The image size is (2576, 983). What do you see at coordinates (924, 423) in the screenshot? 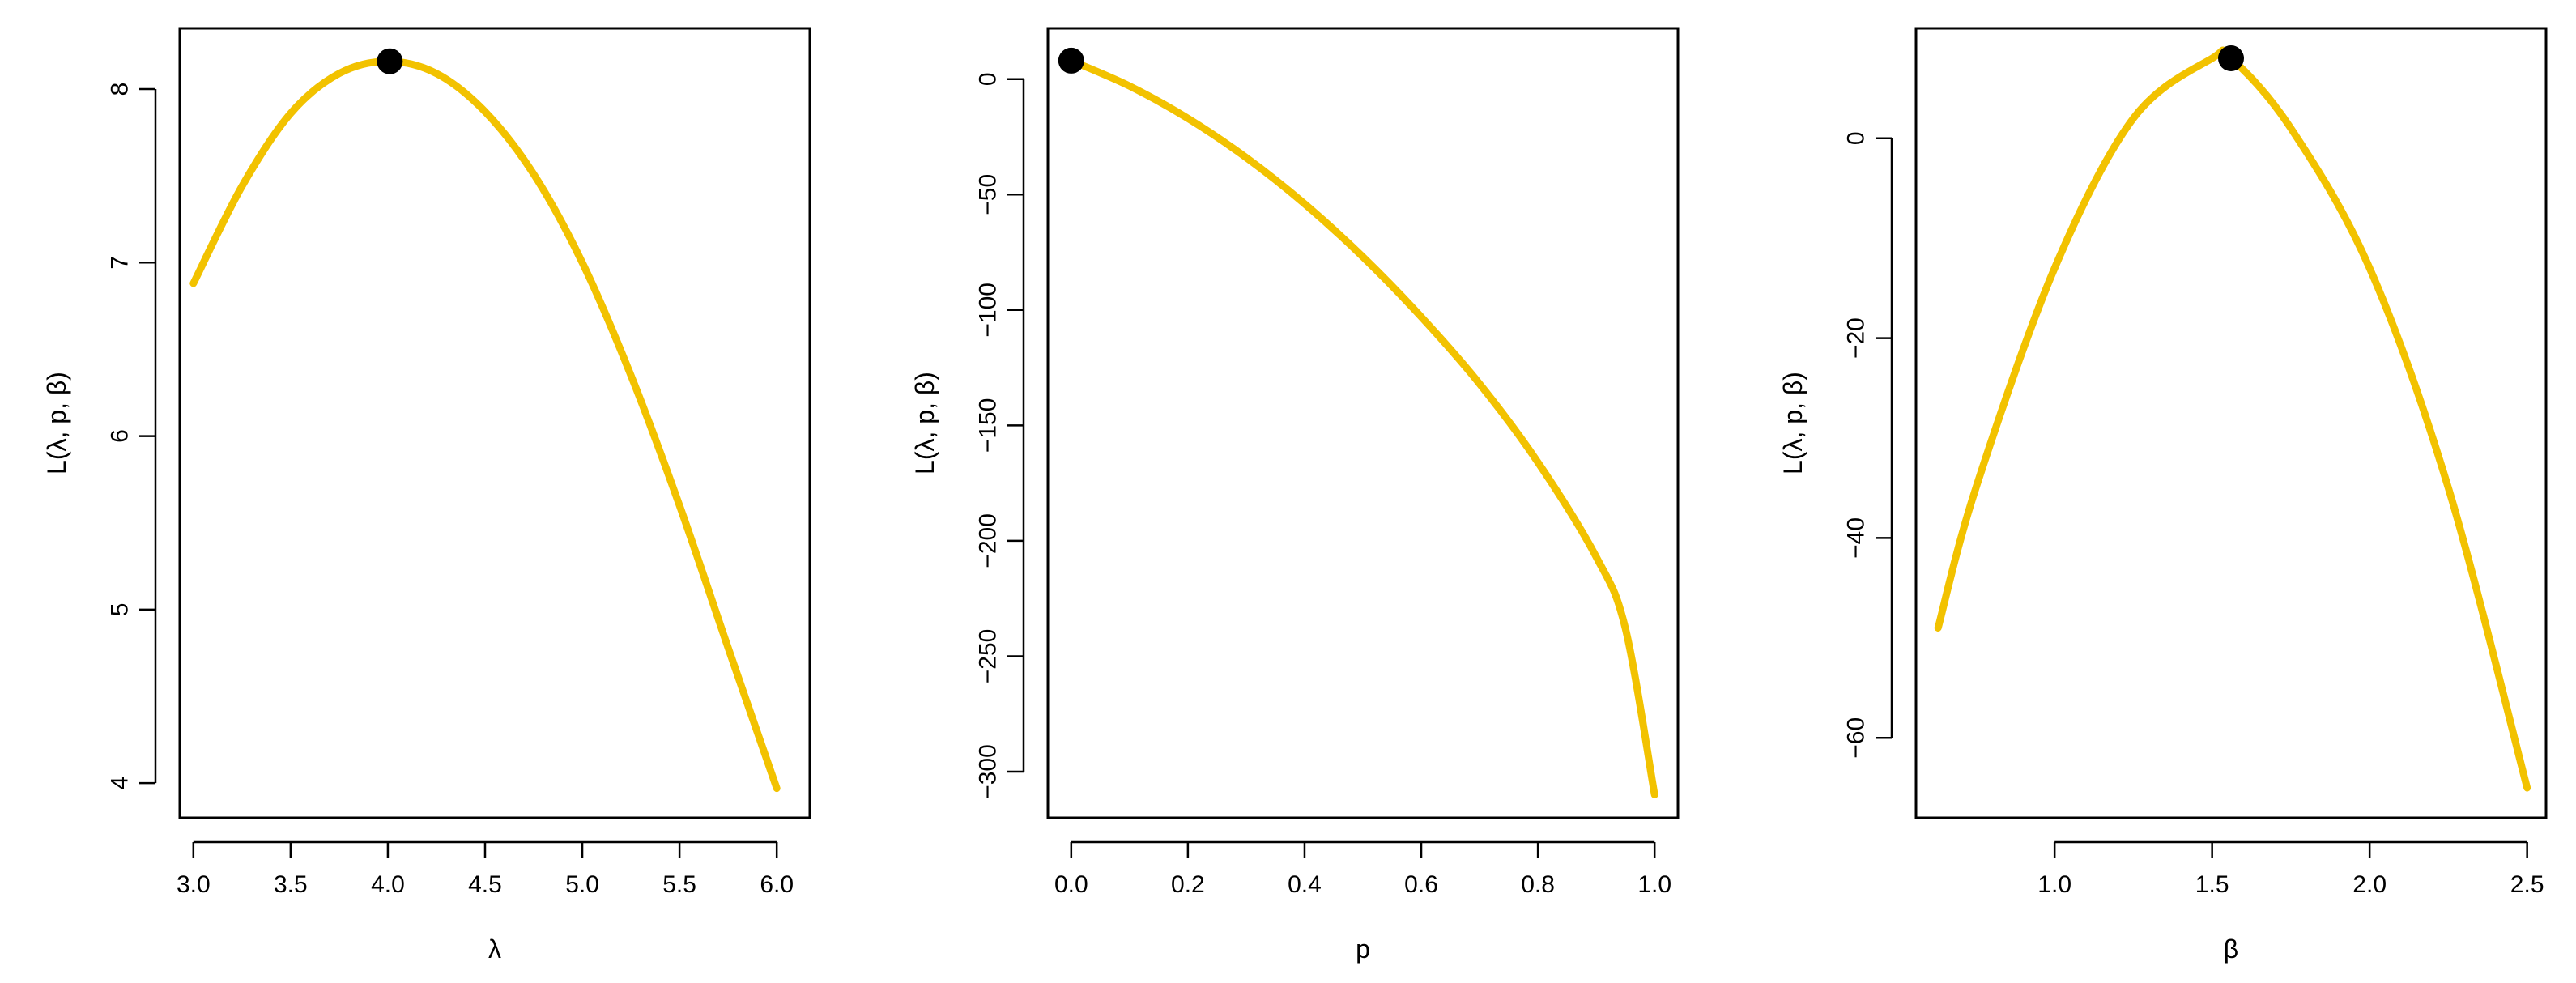
I see `y-axis-label-2: L(λ, p, β)` at bounding box center [924, 423].